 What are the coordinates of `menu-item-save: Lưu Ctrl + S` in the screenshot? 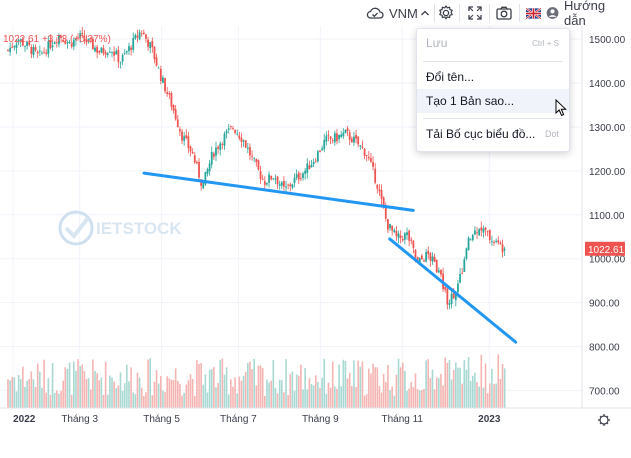 It's located at (493, 43).